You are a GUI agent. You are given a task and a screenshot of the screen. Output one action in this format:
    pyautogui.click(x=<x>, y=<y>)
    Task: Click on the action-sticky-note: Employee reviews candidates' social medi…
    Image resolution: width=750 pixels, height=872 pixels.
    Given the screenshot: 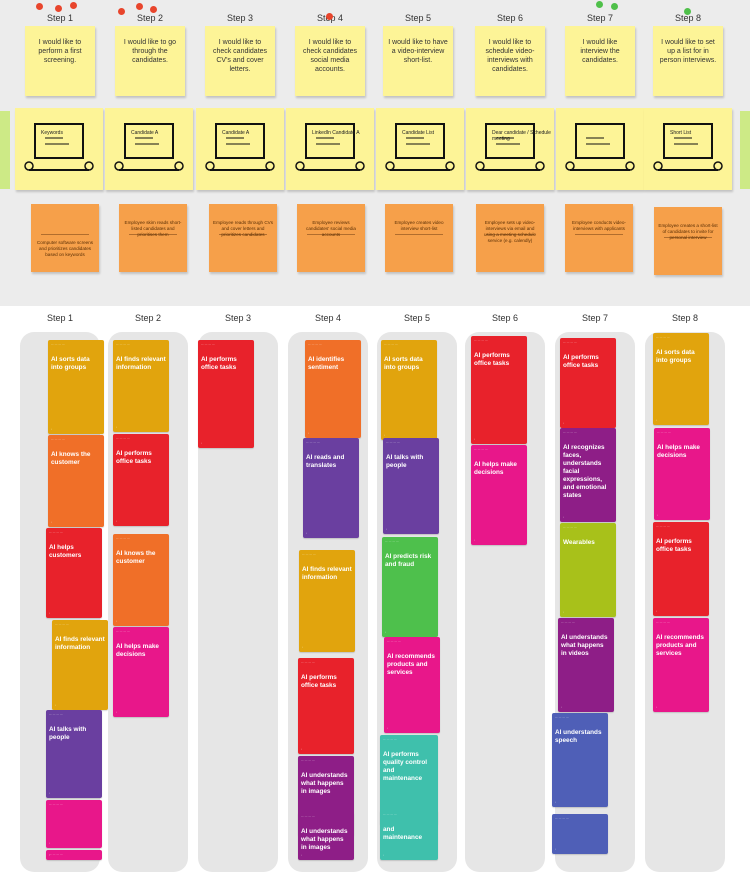 What is the action you would take?
    pyautogui.click(x=331, y=238)
    